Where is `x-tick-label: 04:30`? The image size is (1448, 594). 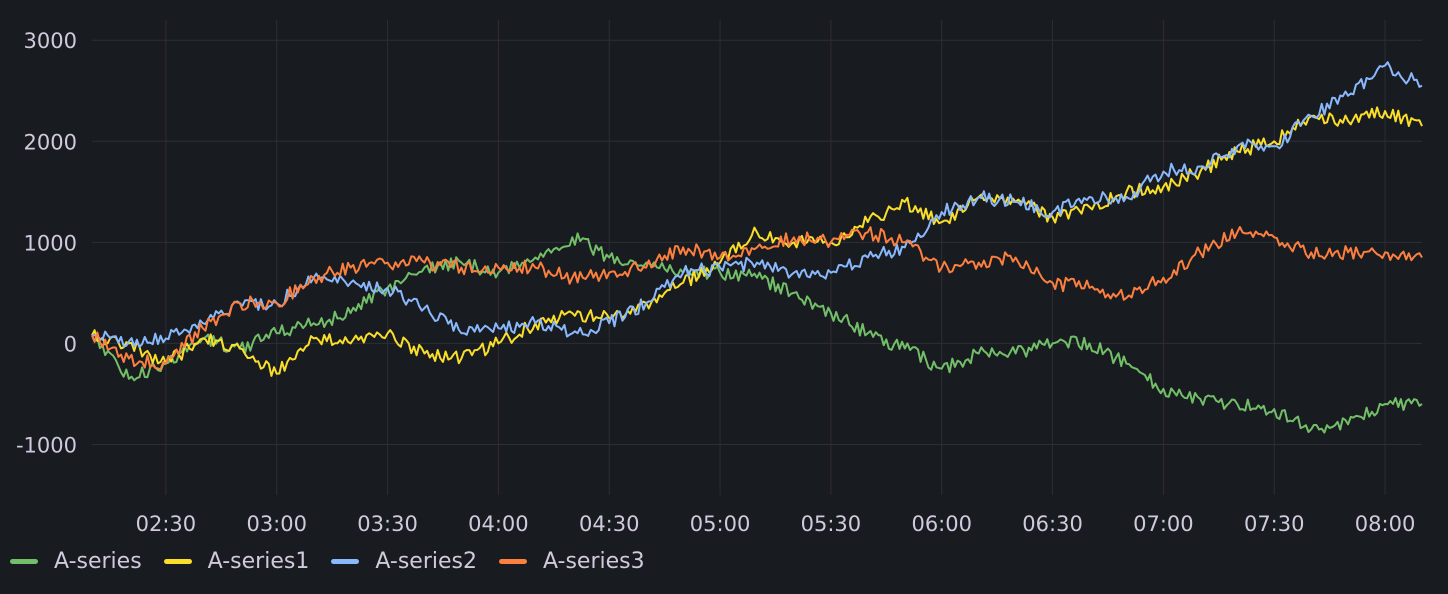 x-tick-label: 04:30 is located at coordinates (609, 524).